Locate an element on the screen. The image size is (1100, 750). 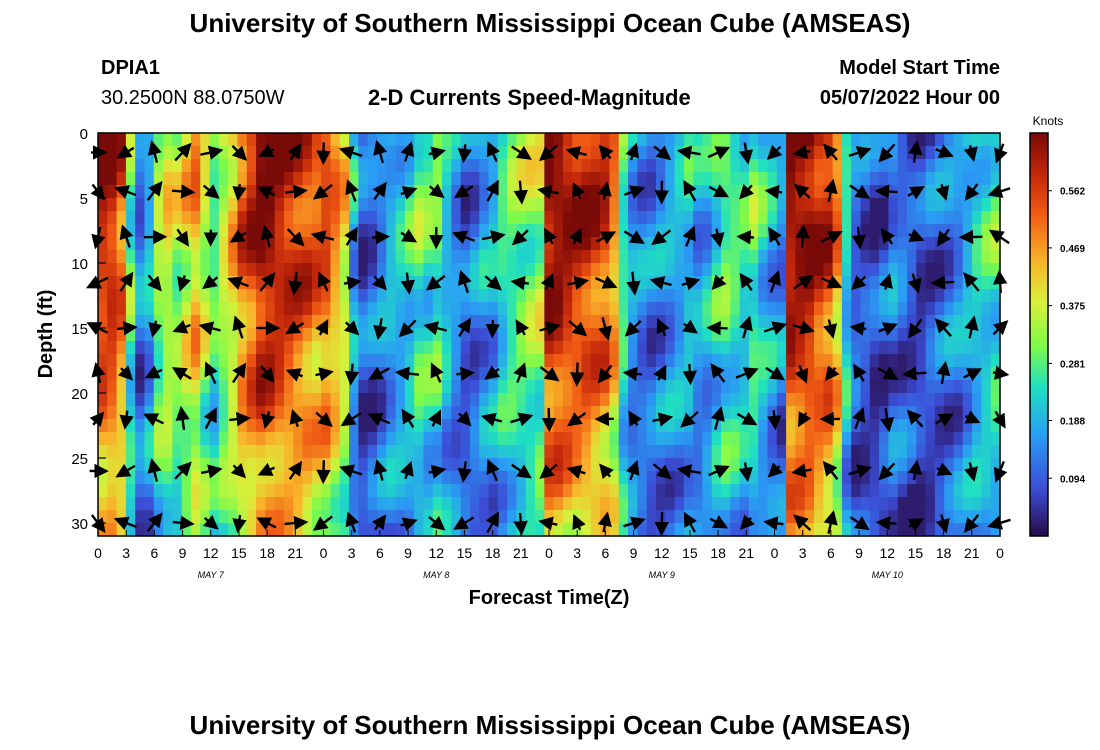
x-tick-label: 21 is located at coordinates (296, 553).